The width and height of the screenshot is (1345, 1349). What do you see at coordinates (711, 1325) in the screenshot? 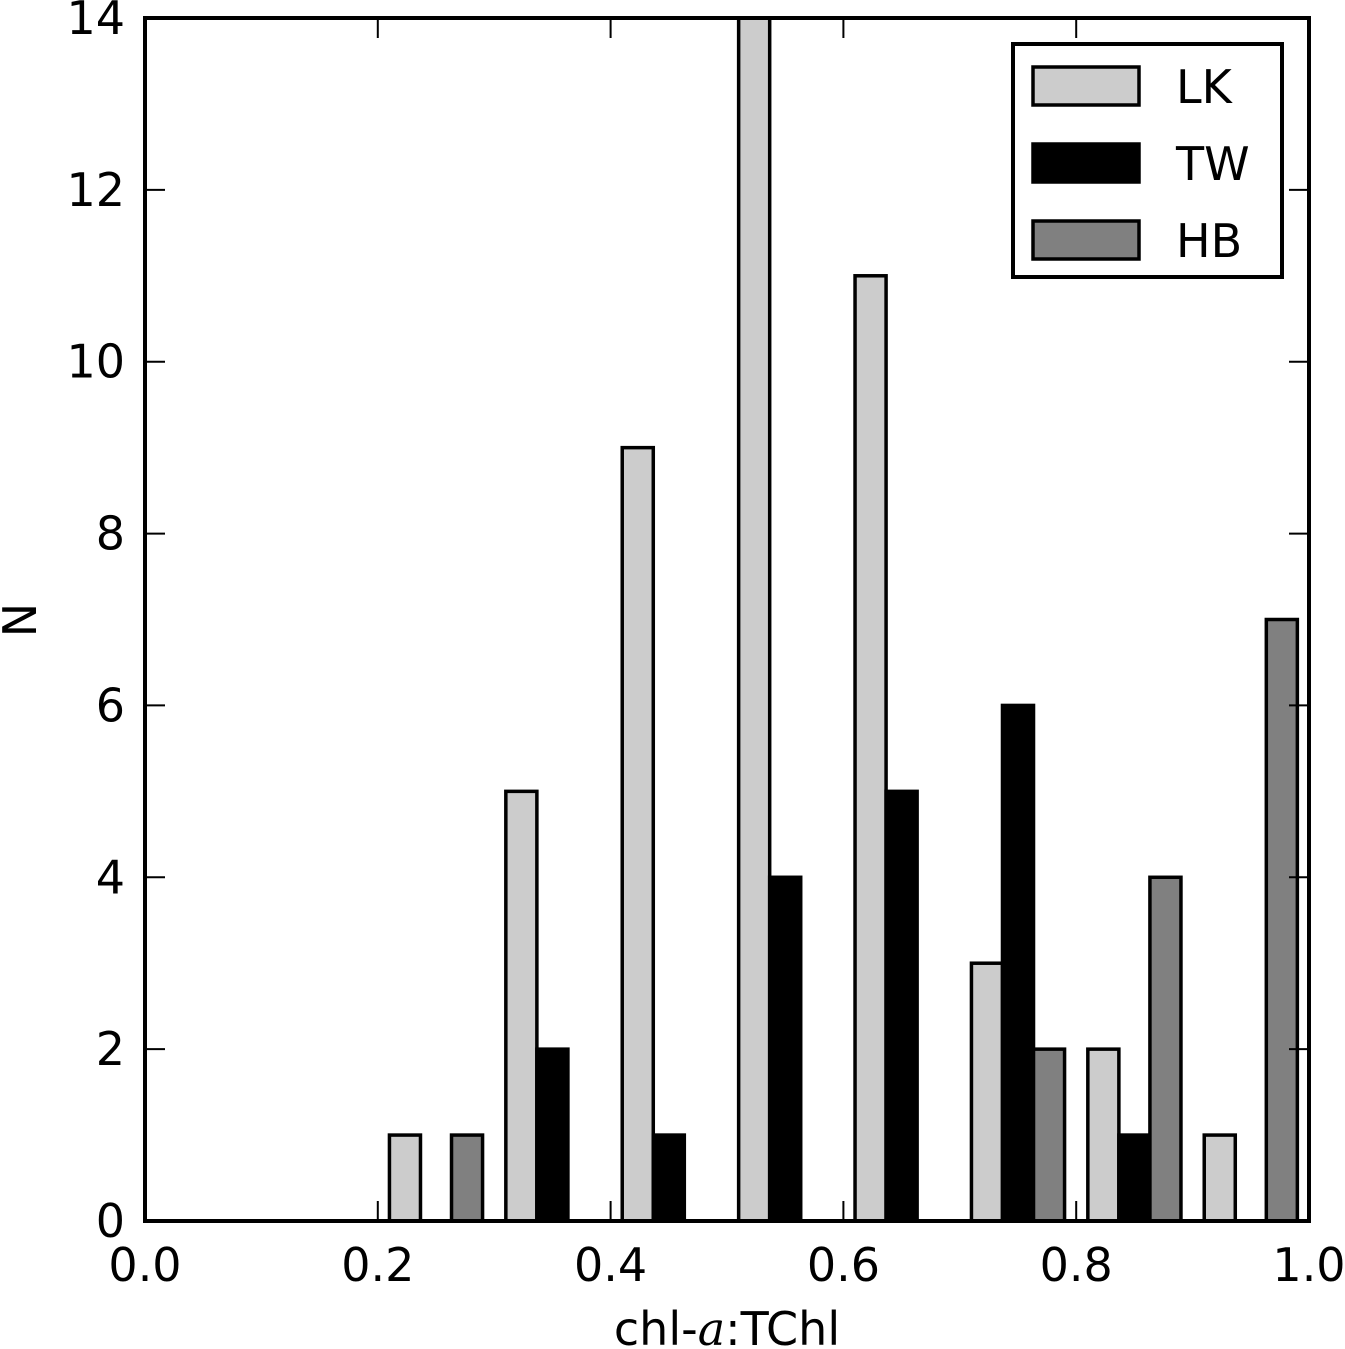
I see `x-axis-label-italic: a` at bounding box center [711, 1325].